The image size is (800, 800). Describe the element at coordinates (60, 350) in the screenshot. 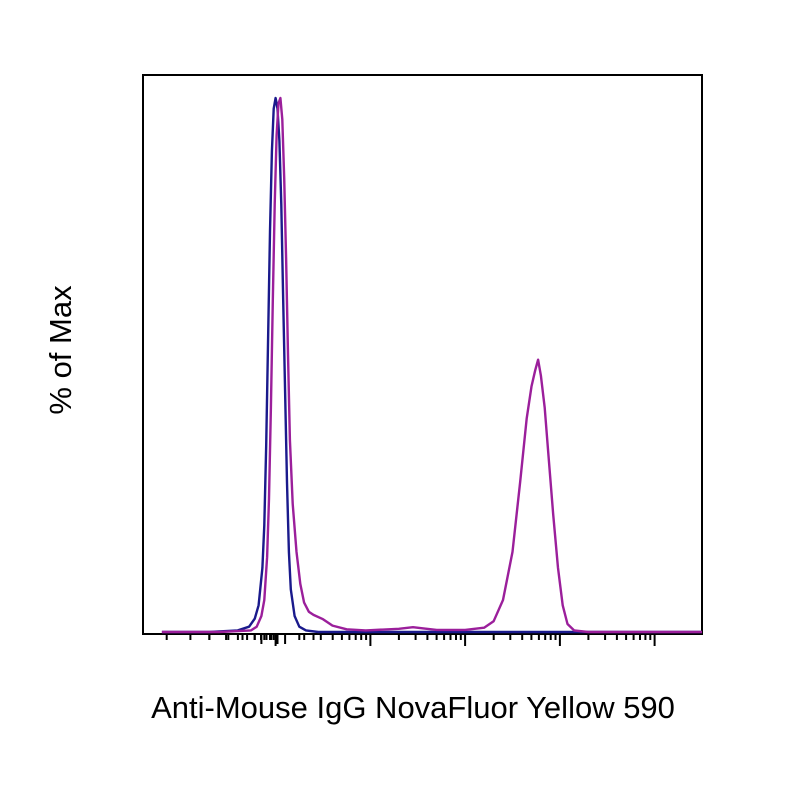

I see `y-axis-label: % of Max` at that location.